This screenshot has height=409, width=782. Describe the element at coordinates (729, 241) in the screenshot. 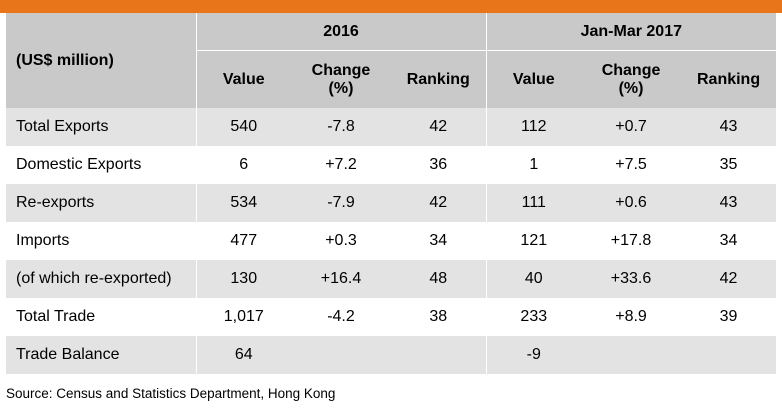

I see `cell-ranking-2017: 34` at that location.